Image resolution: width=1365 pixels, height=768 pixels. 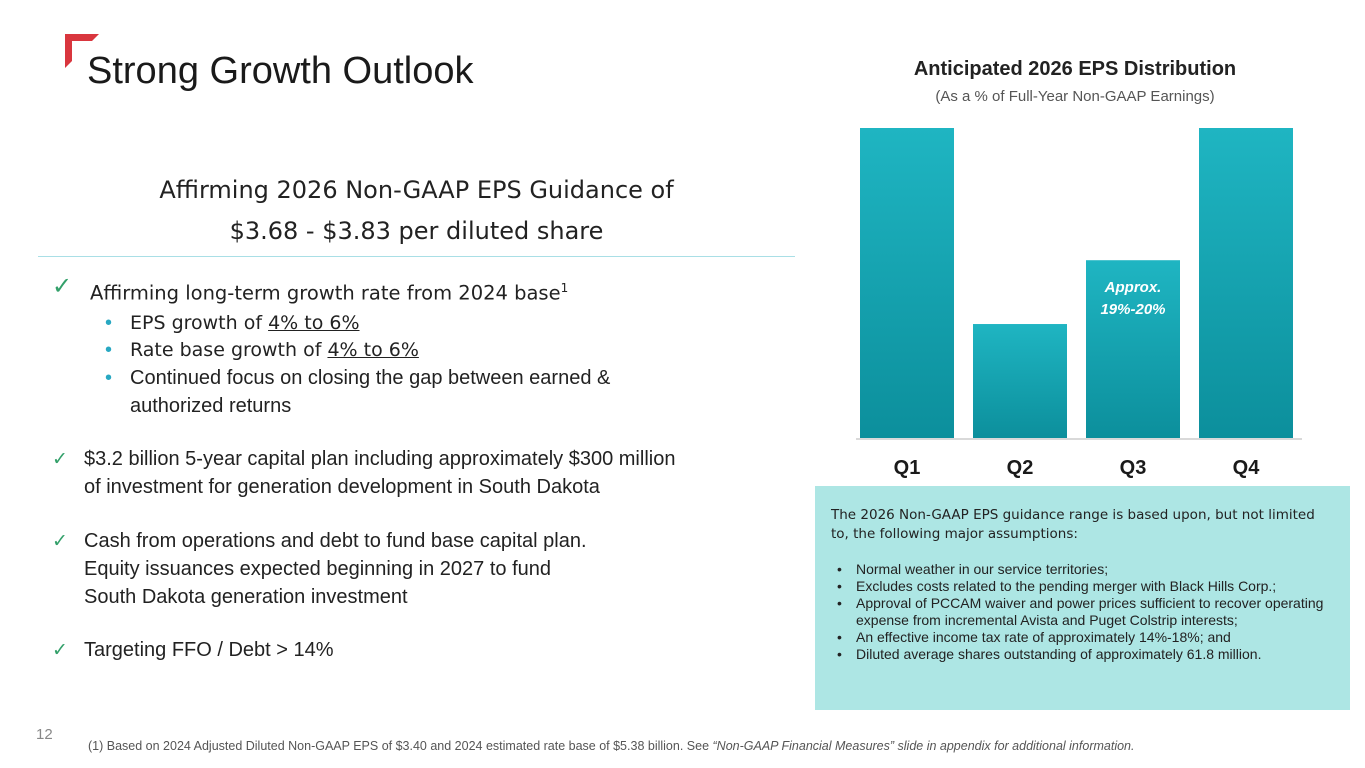 I want to click on returns-gap-line2: authorized returns, so click(x=211, y=406).